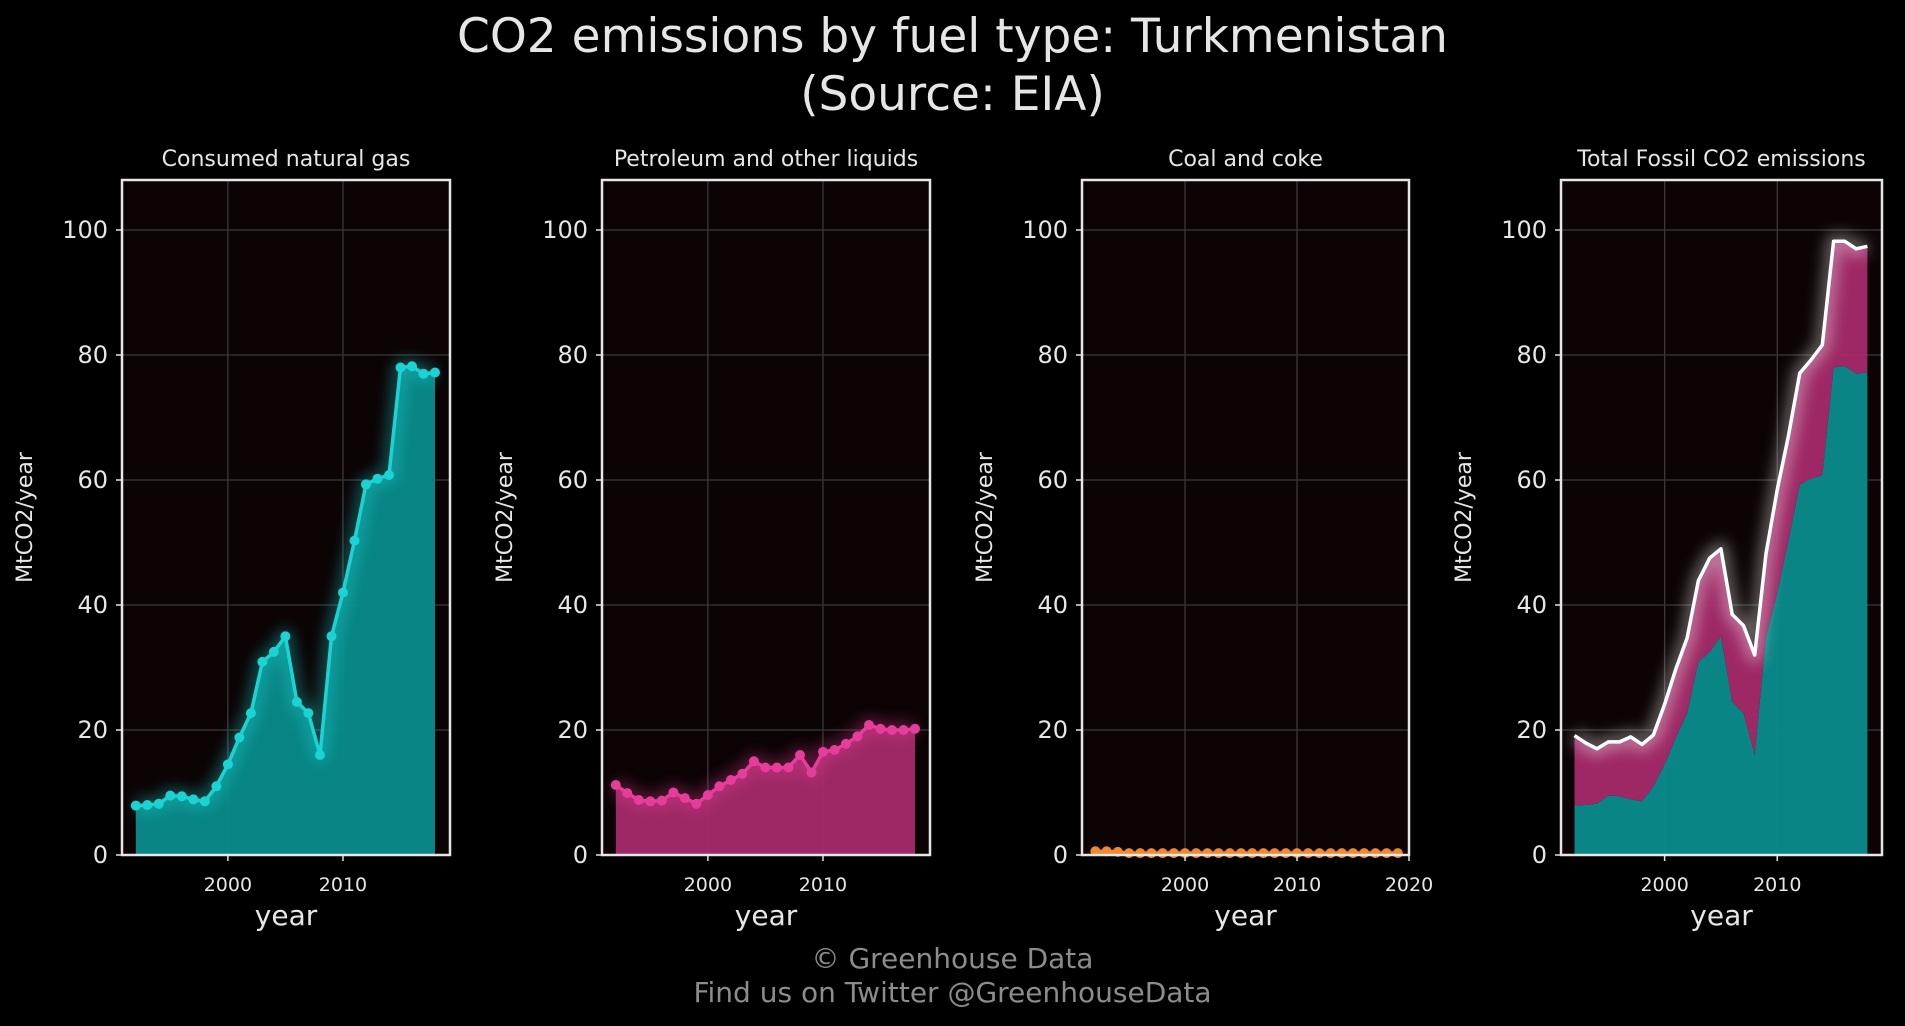 The image size is (1905, 1026). Describe the element at coordinates (952, 958) in the screenshot. I see `credit-text: © Greenhouse Data` at that location.